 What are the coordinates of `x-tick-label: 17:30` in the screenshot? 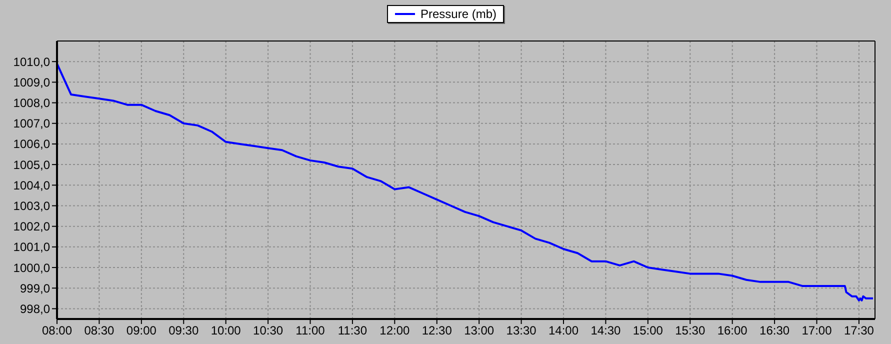 It's located at (859, 331).